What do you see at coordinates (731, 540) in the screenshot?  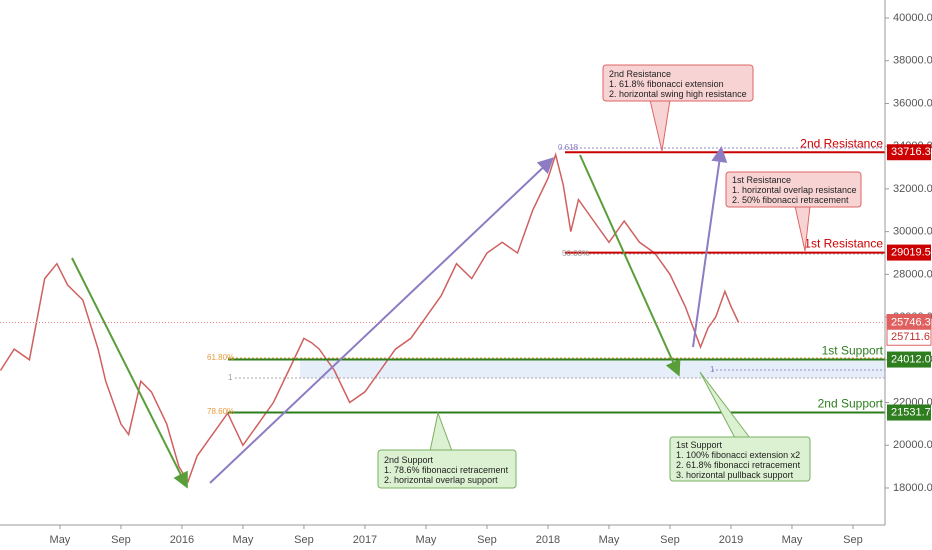 I see `x-tick-label: 2019` at bounding box center [731, 540].